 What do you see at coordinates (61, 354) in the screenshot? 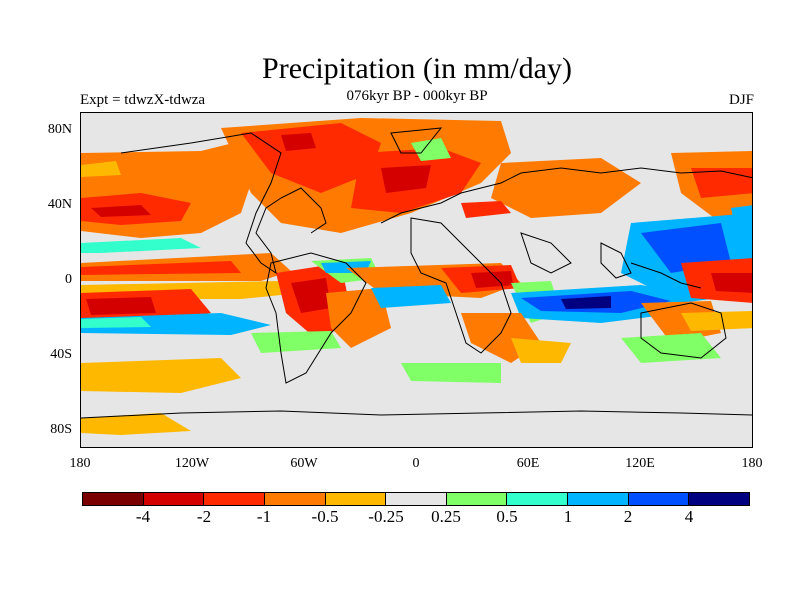
I see `y-label-40s: 40S` at bounding box center [61, 354].